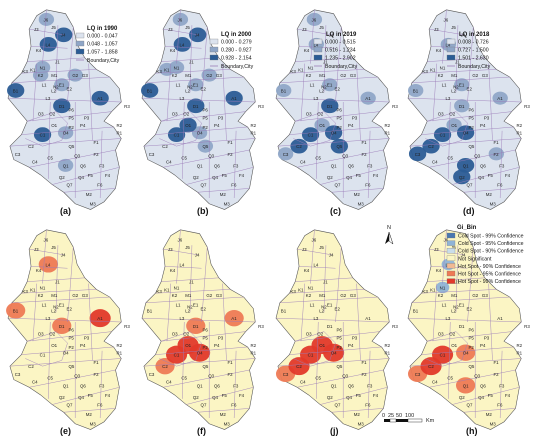  I want to click on legend-class-mid: 0.727 - 1.500, so click(473, 51).